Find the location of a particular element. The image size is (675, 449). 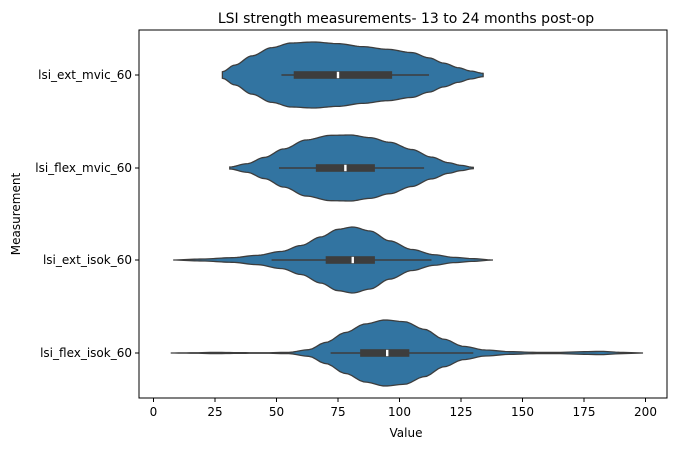

x-tick-label: 50 is located at coordinates (276, 412).